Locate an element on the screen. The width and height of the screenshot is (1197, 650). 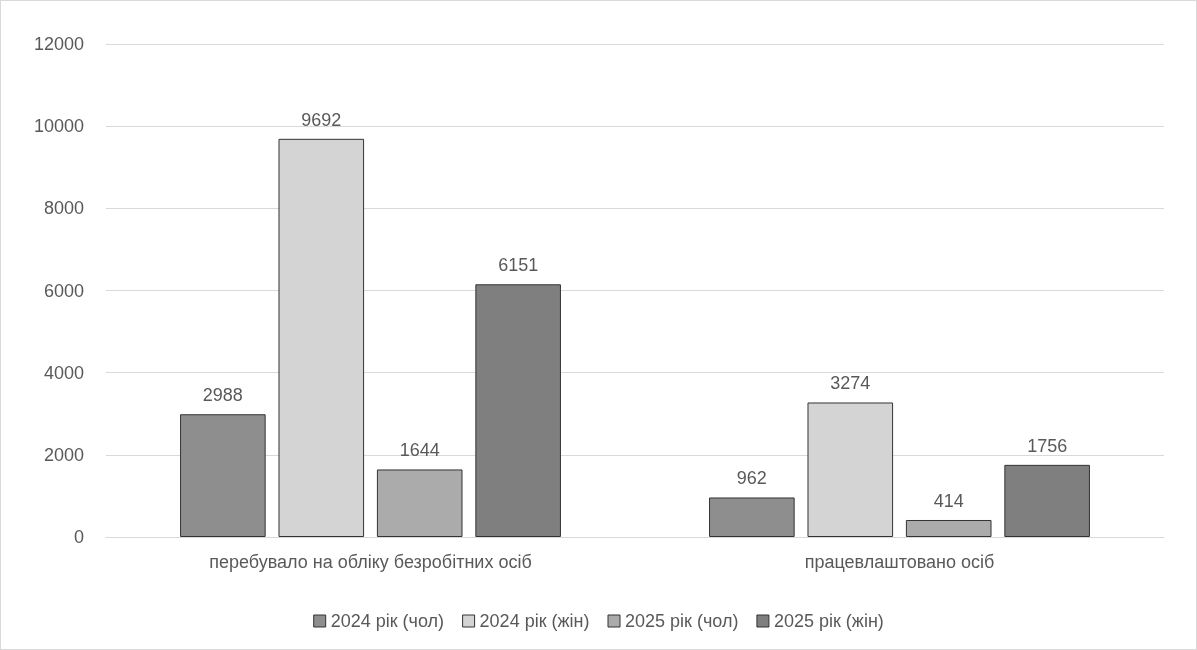
x-tick-label: перебувало на обліку безробітних осіб is located at coordinates (370, 562).